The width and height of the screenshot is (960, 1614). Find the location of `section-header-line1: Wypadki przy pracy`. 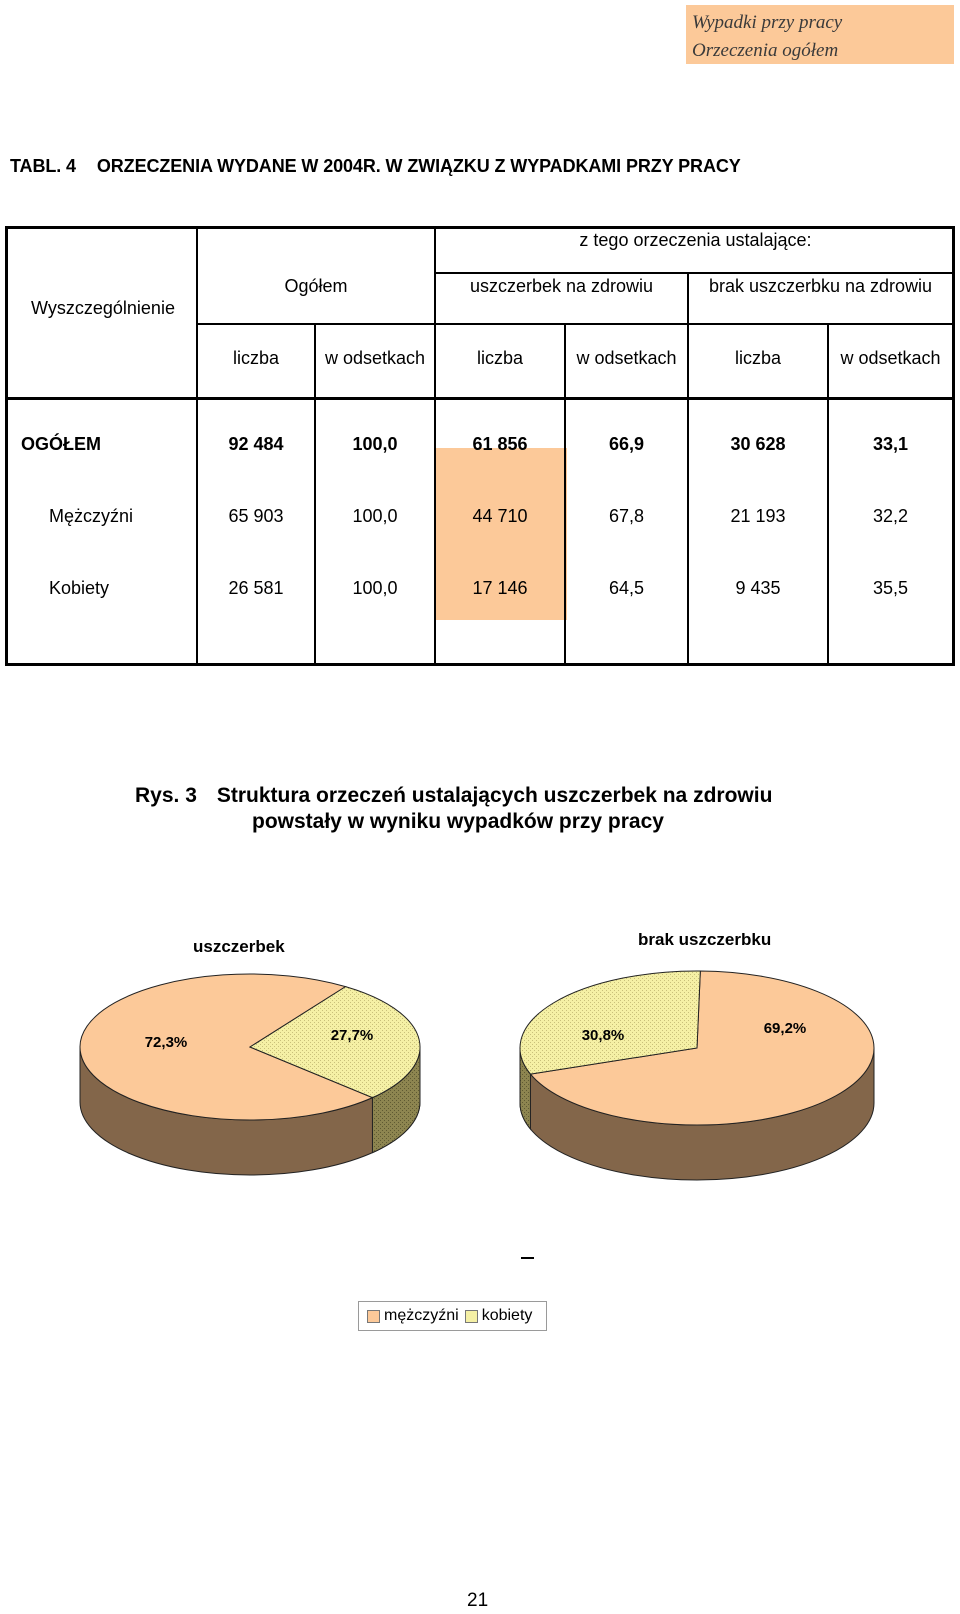

section-header-line1: Wypadki przy pracy is located at coordinates (767, 22).